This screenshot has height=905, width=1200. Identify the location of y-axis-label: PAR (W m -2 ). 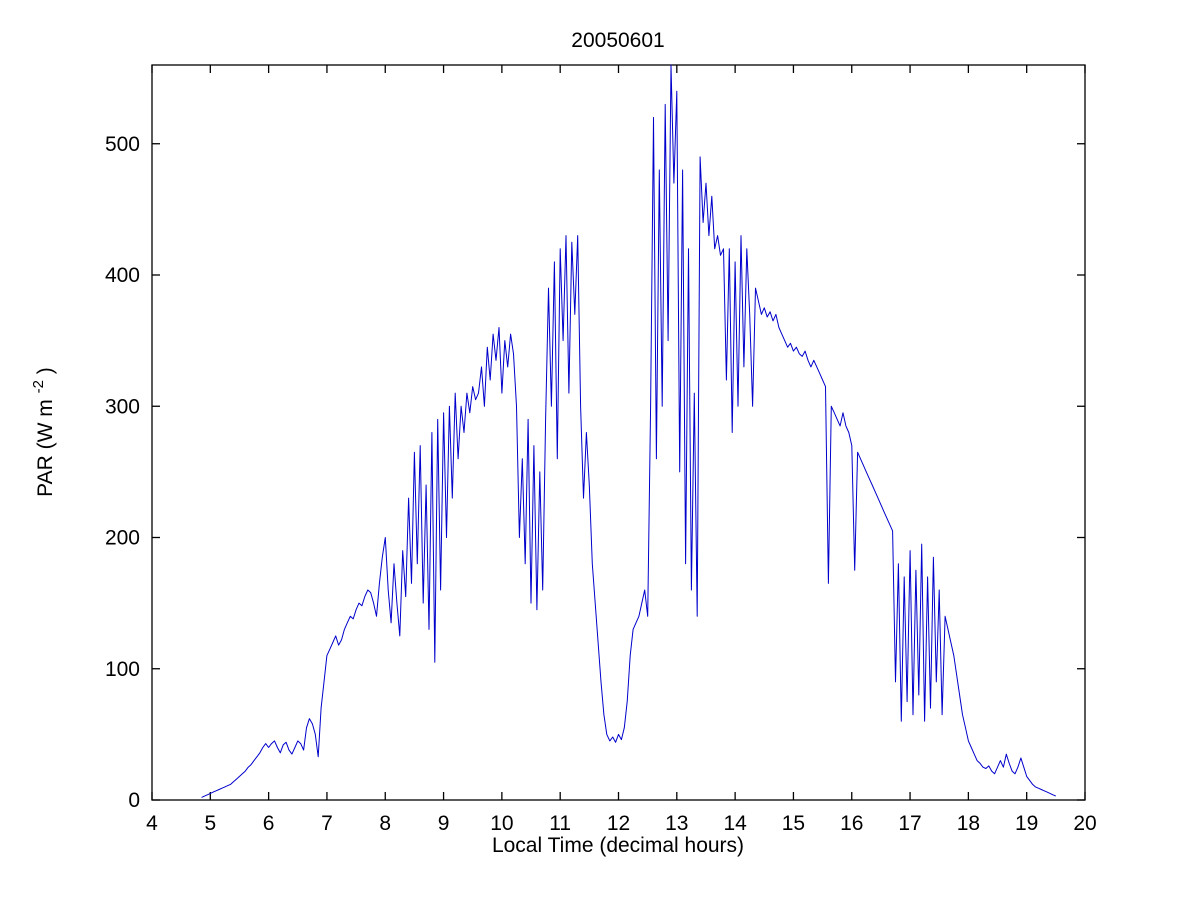
(41, 432).